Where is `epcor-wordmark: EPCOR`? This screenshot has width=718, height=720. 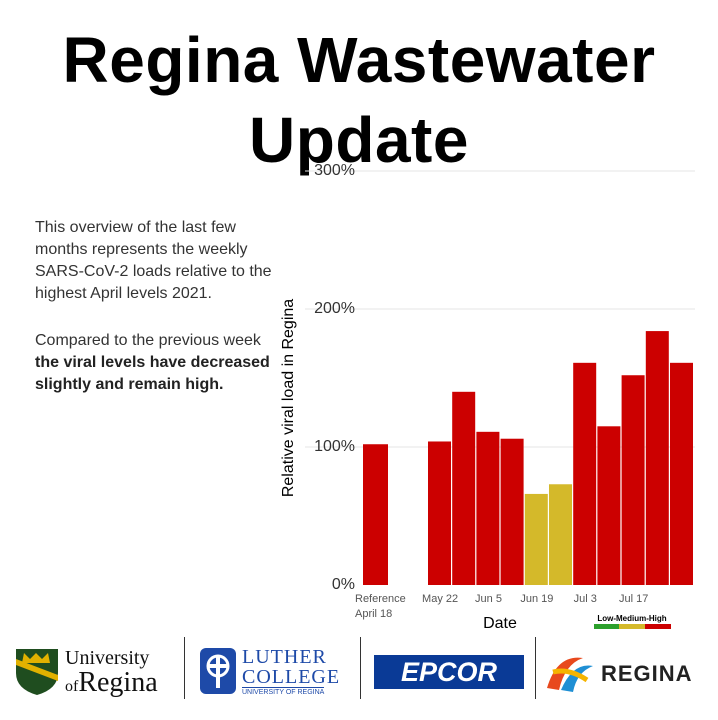 epcor-wordmark: EPCOR is located at coordinates (449, 672).